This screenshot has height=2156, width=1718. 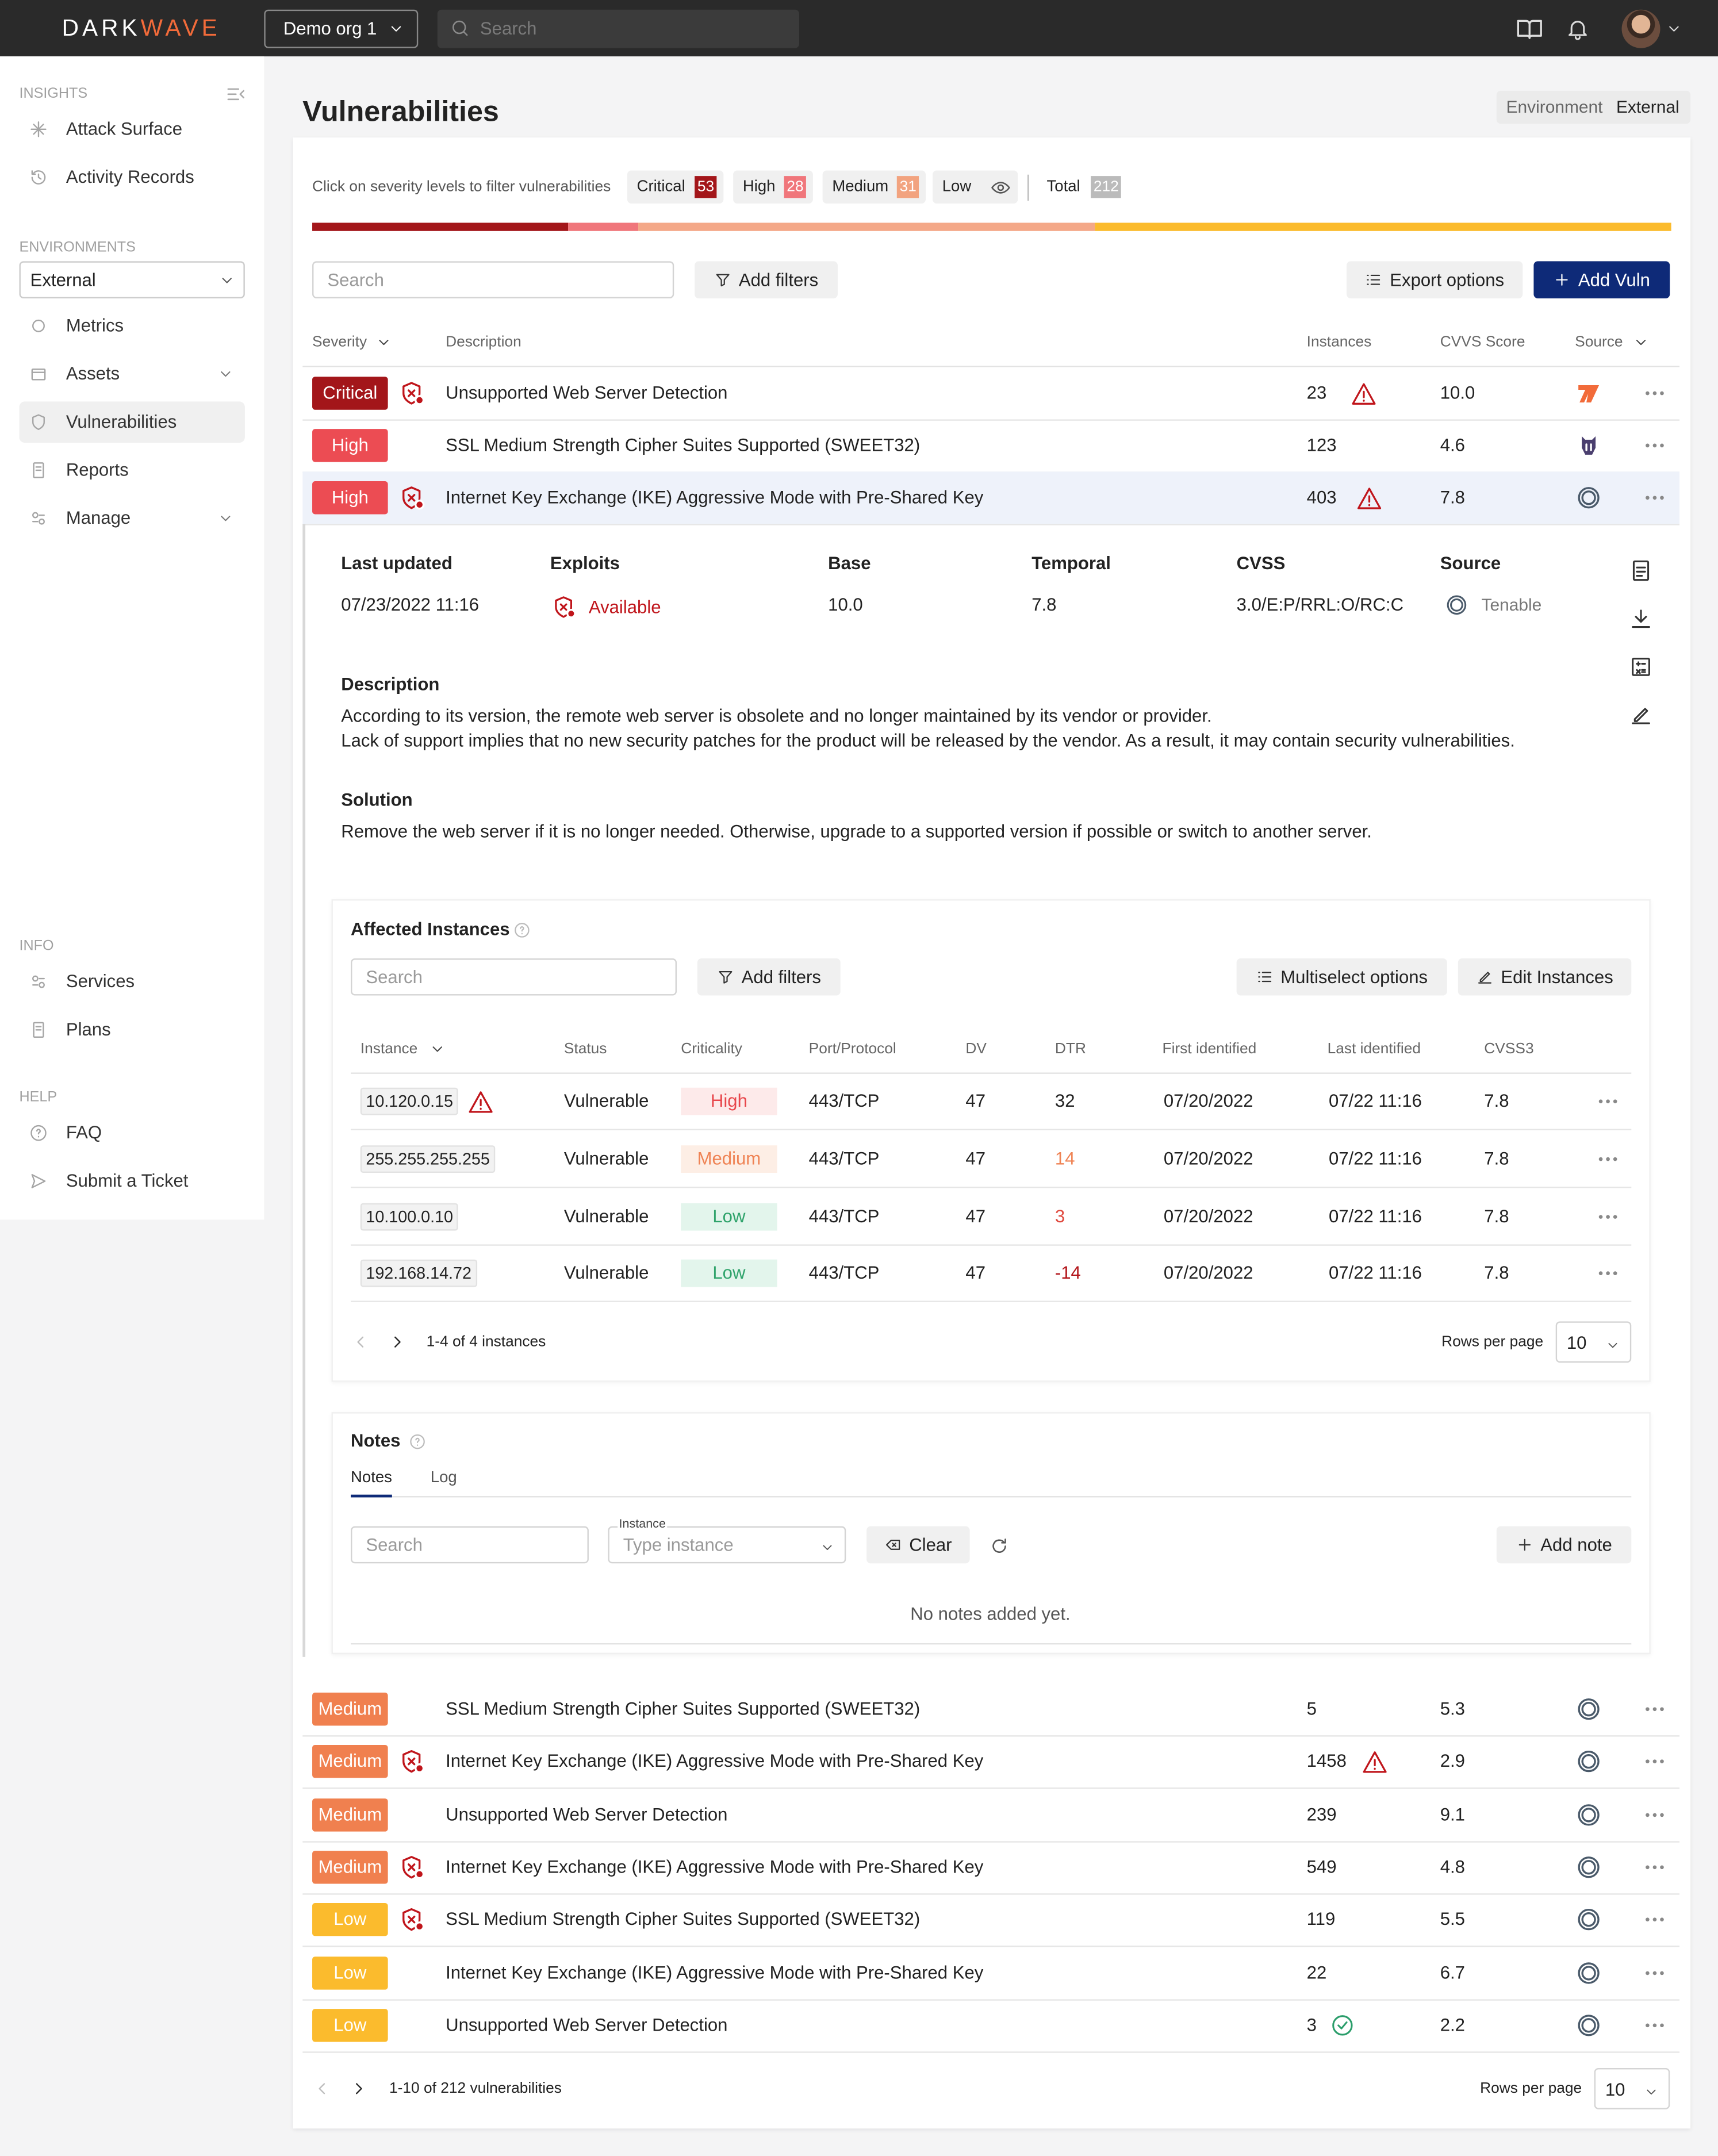 I want to click on severity-badge: High, so click(x=350, y=498).